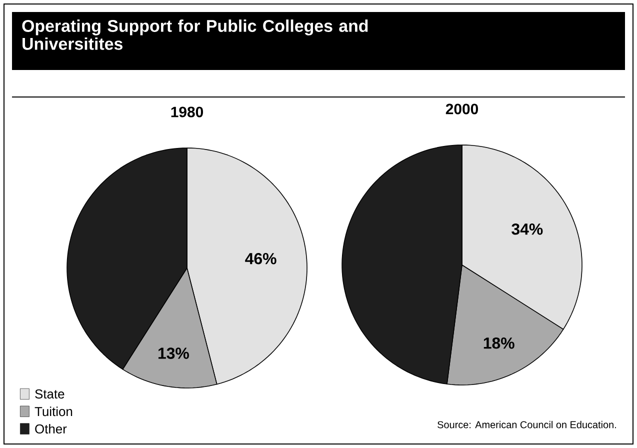 The width and height of the screenshot is (637, 448). What do you see at coordinates (49, 394) in the screenshot?
I see `legend-label: State` at bounding box center [49, 394].